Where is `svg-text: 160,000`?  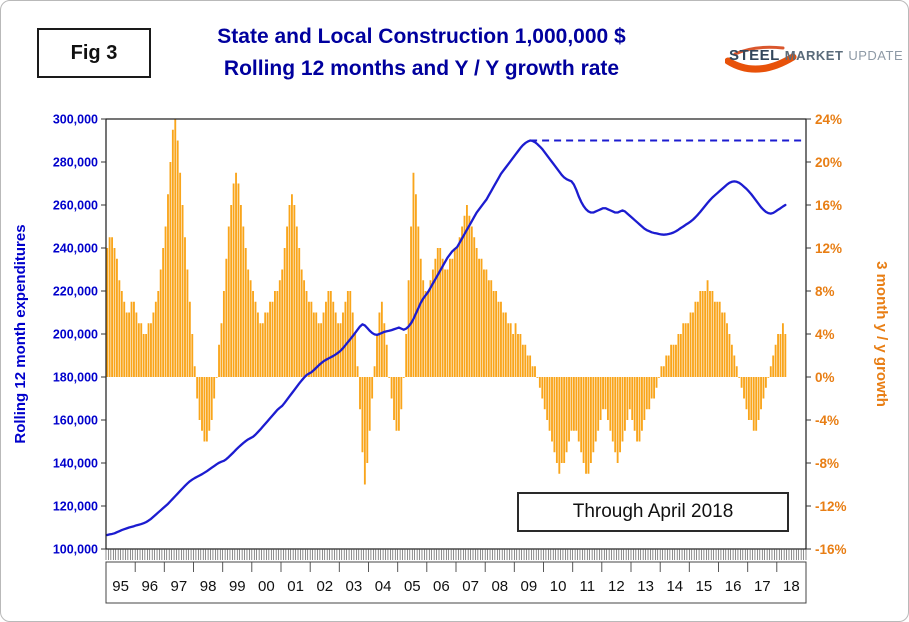
svg-text: 160,000 is located at coordinates (75, 421).